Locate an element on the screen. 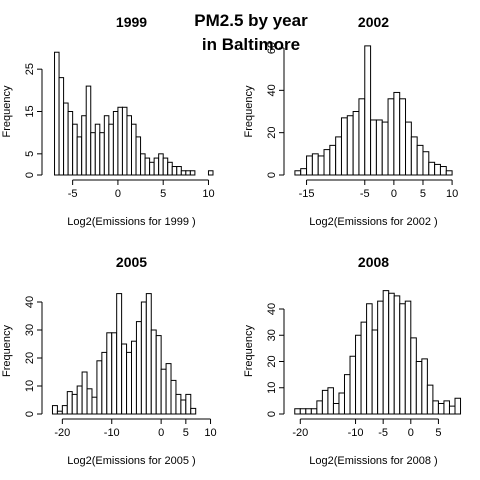  y-tick-label: 60 is located at coordinates (272, 48).